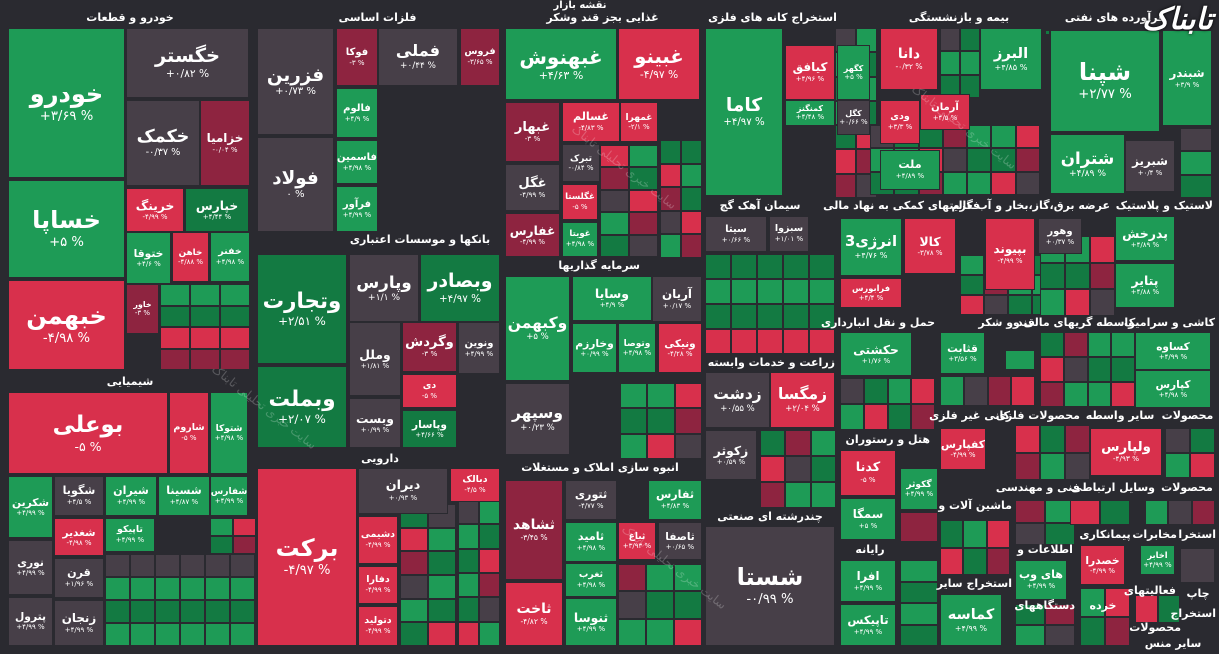 The width and height of the screenshot is (1219, 654). What do you see at coordinates (876, 360) in the screenshot?
I see `stock-change: +۱/۷۶ %` at bounding box center [876, 360].